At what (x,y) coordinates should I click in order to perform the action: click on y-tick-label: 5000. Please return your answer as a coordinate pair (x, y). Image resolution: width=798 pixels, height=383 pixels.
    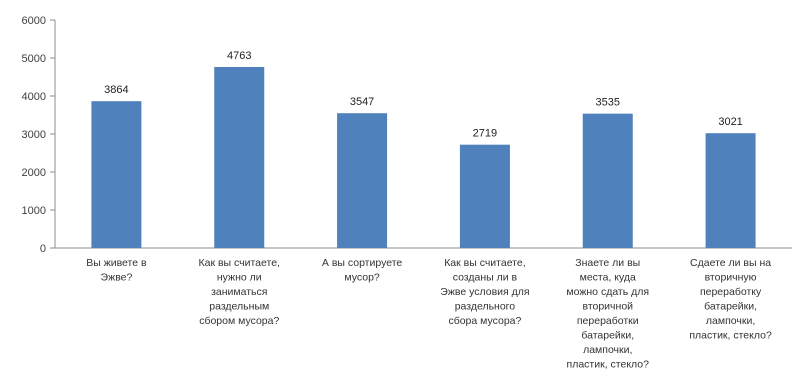
    Looking at the image, I should click on (34, 59).